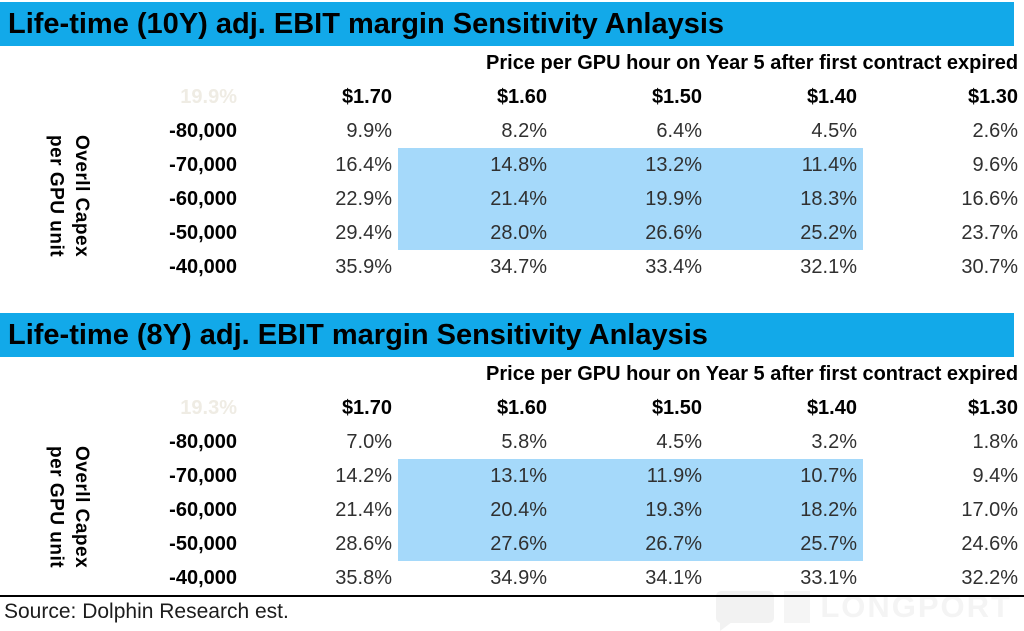 The height and width of the screenshot is (631, 1024). I want to click on margin-cell: 14.8%, so click(475, 165).